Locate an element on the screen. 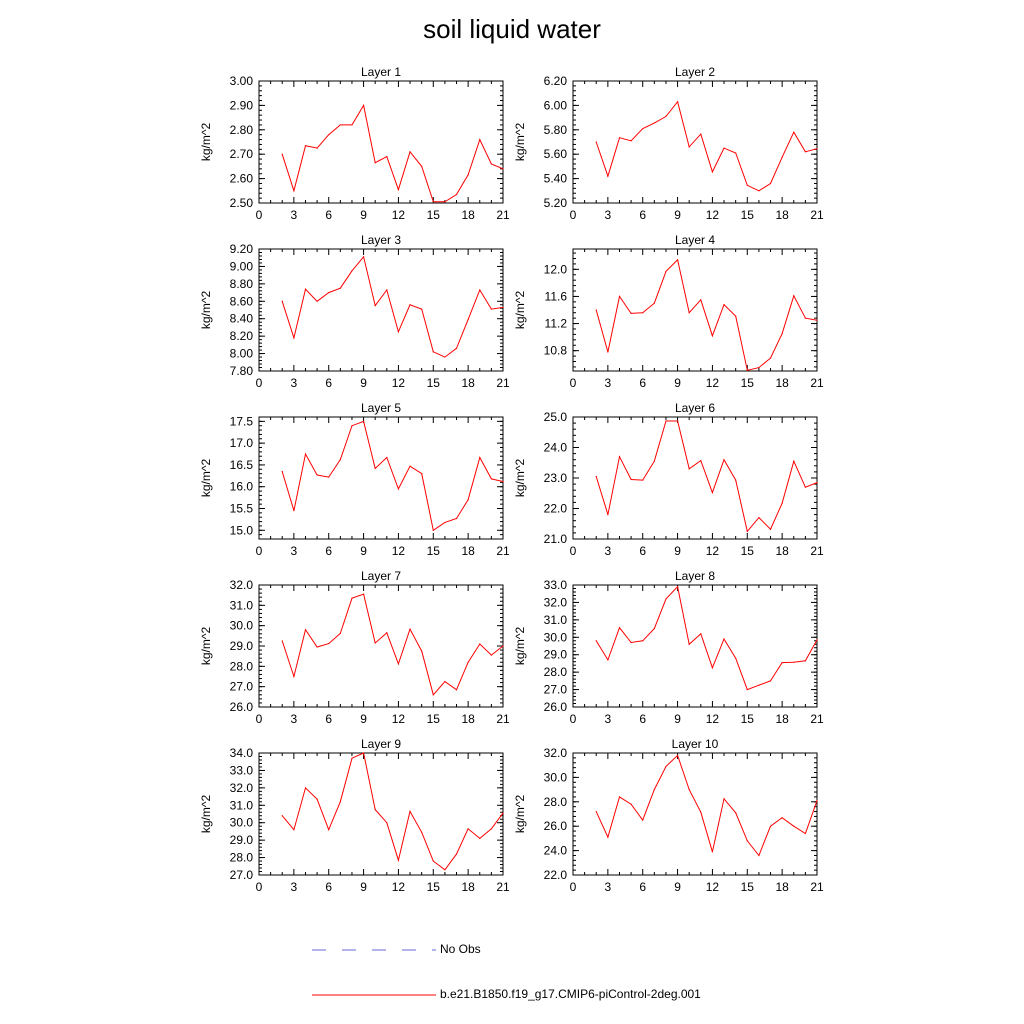 The height and width of the screenshot is (1024, 1024). y-tick-label: 33.0 is located at coordinates (242, 770).